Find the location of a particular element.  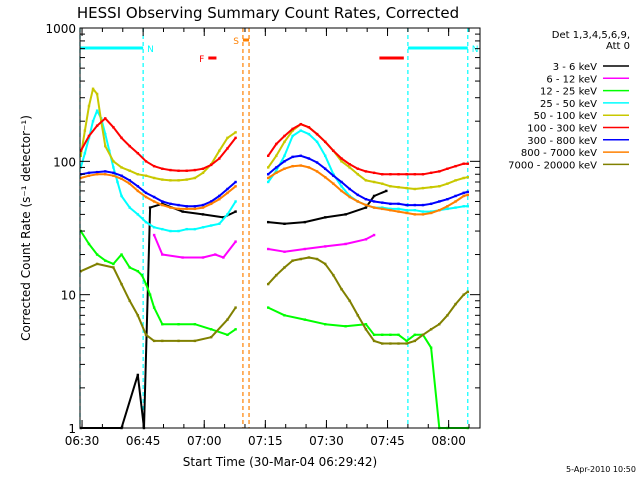

y-tick-label: 1000 is located at coordinates (60, 29).